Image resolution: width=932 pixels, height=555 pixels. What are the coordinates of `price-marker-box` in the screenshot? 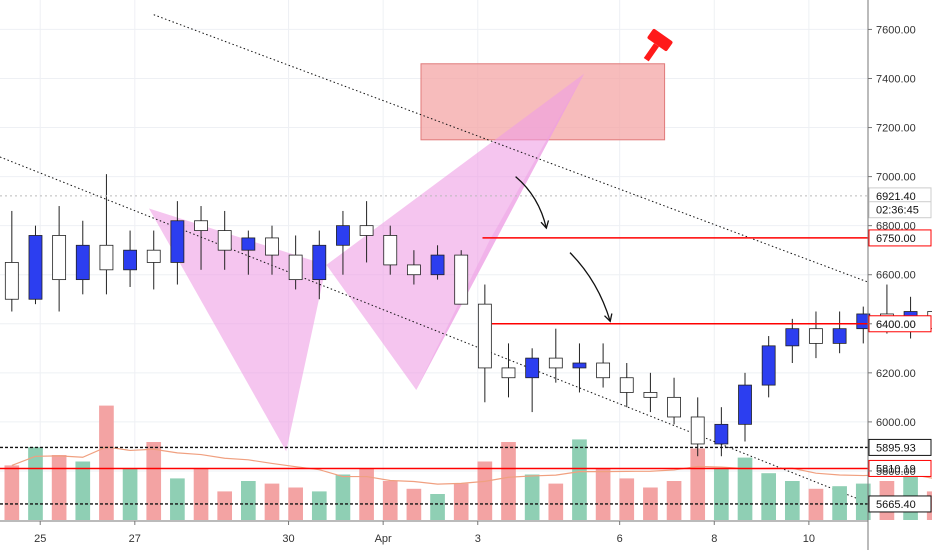 It's located at (900, 210).